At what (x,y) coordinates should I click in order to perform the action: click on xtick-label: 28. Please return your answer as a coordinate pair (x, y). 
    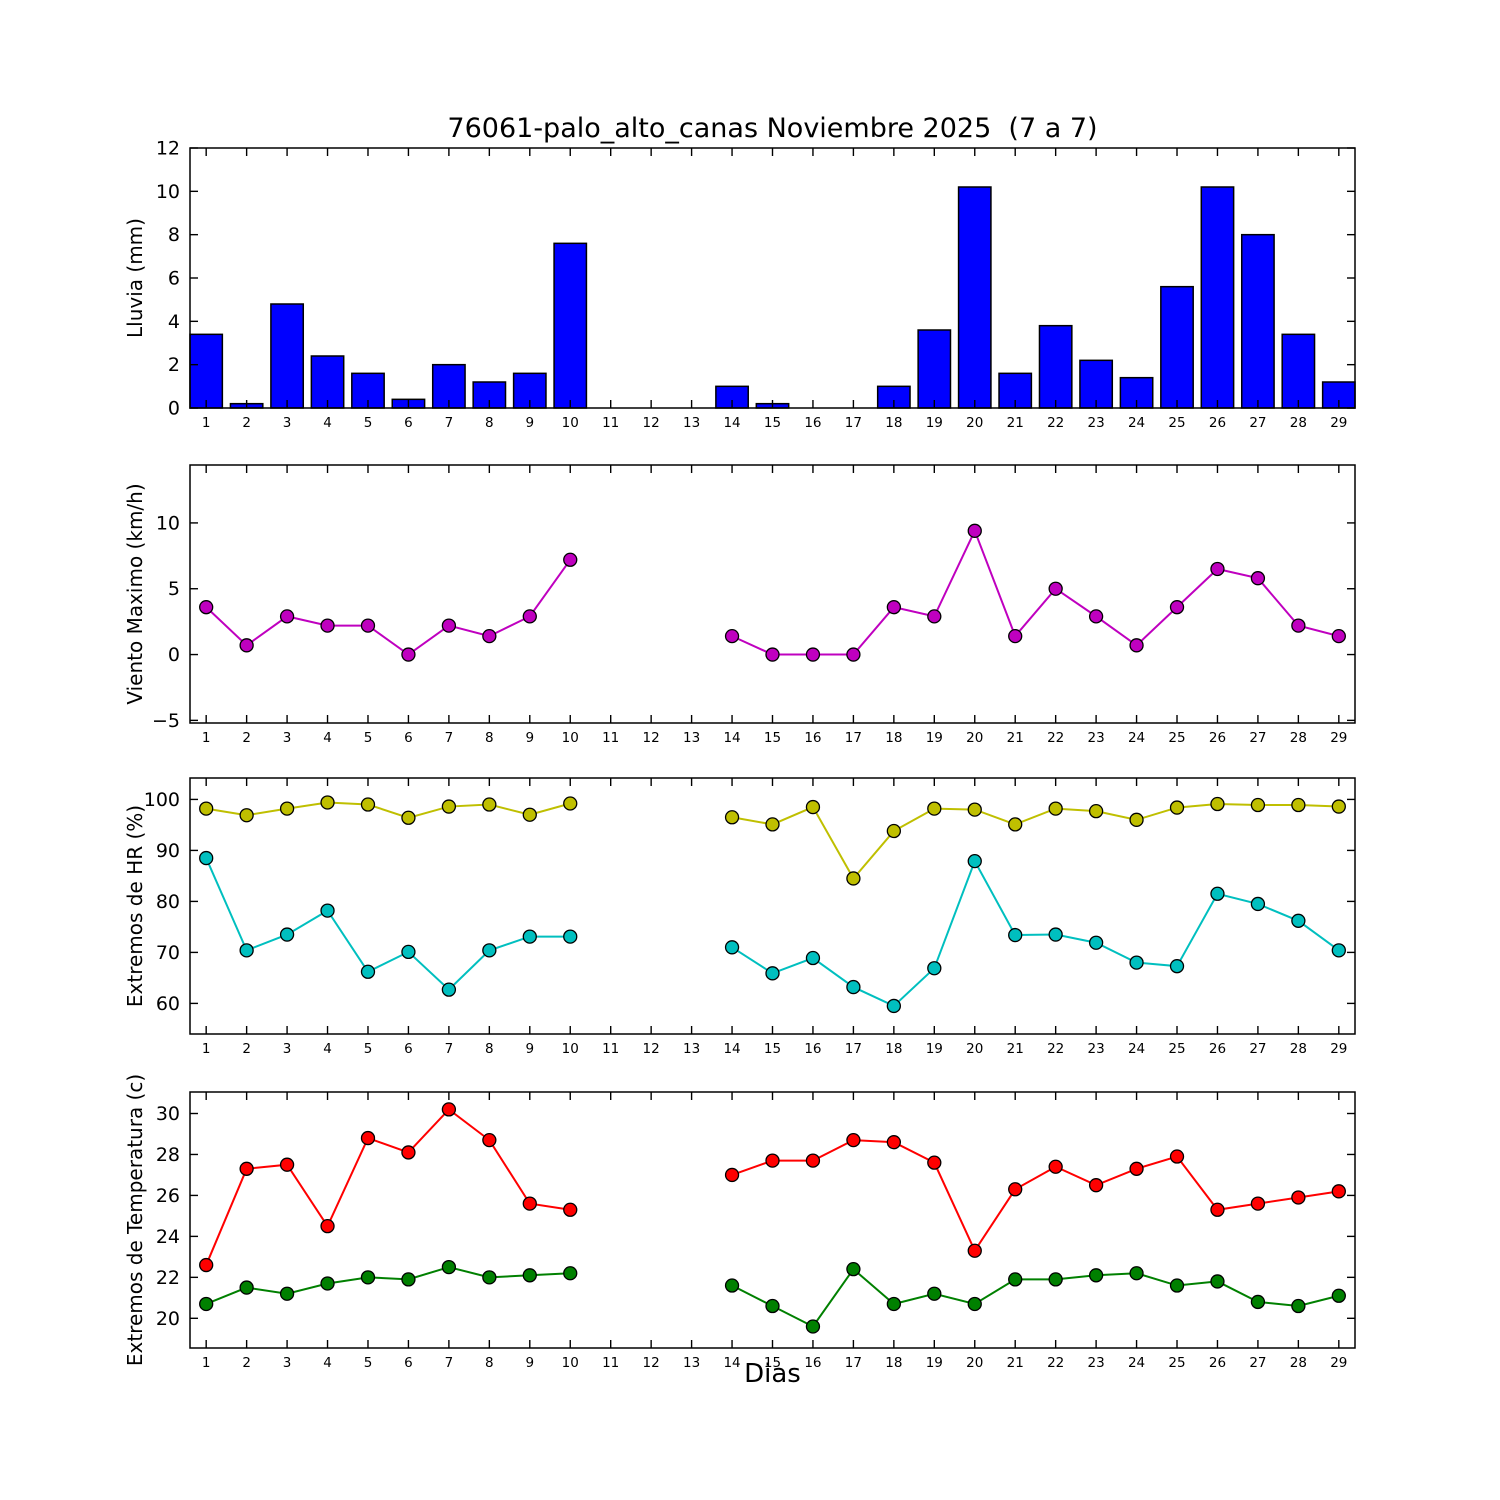
    Looking at the image, I should click on (1298, 423).